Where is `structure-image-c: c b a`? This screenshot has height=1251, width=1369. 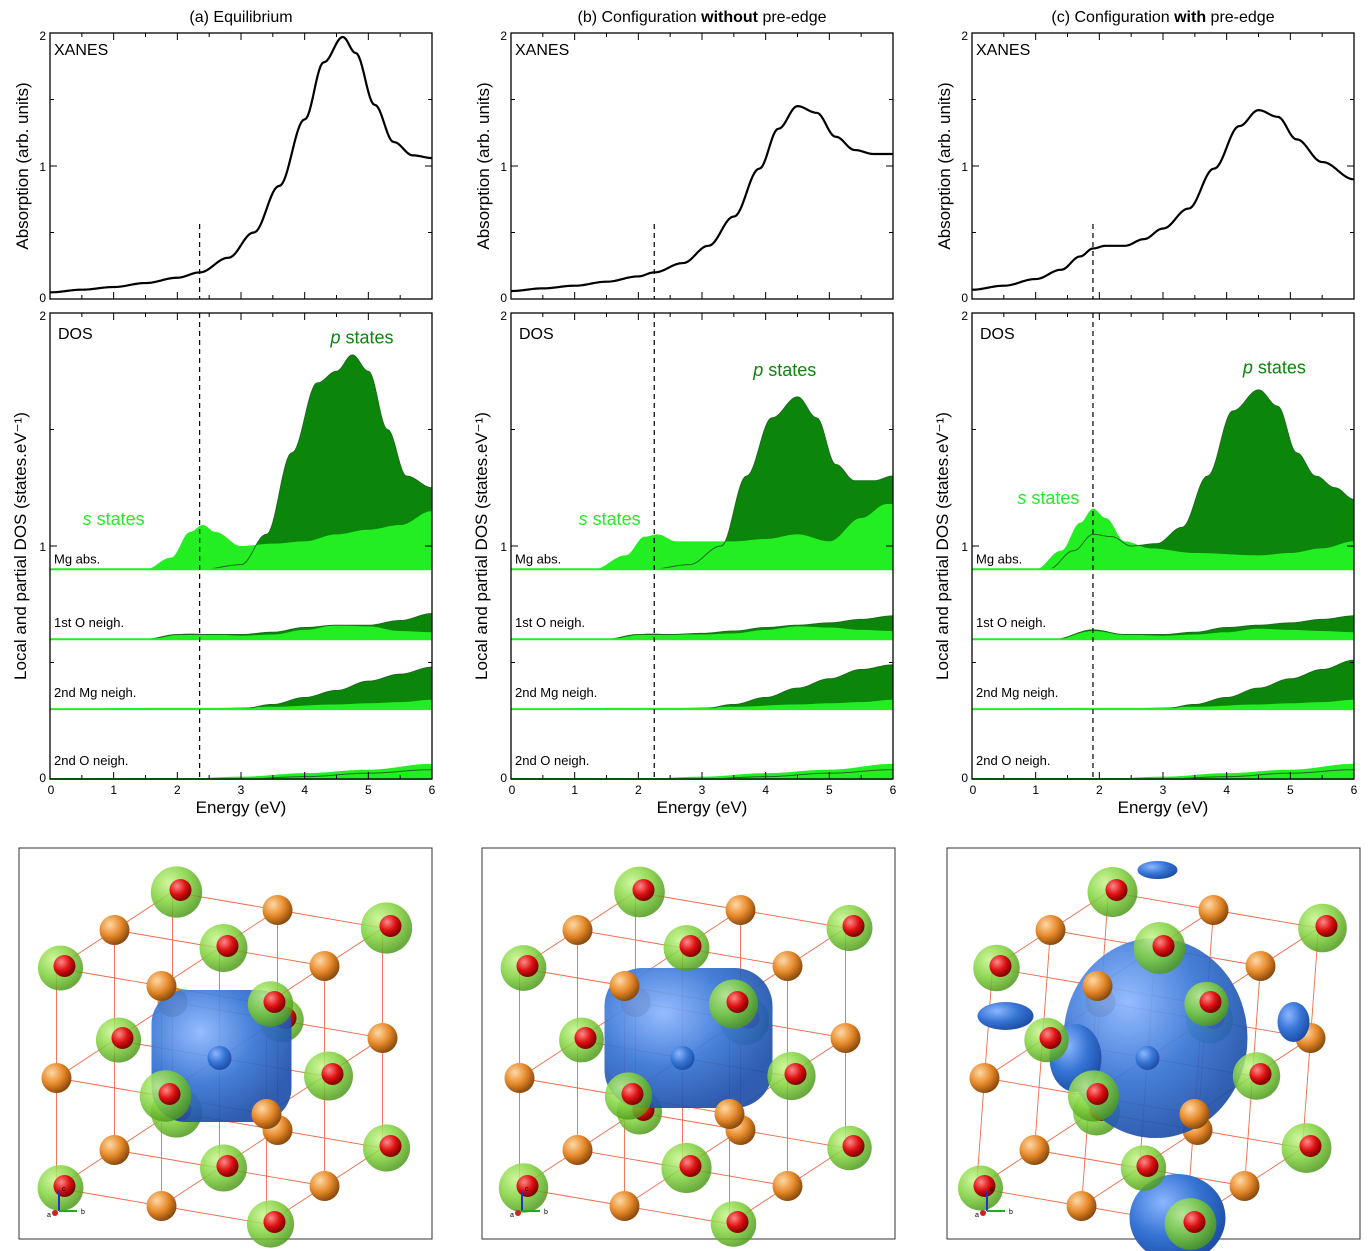
structure-image-c: c b a is located at coordinates (1153, 1049).